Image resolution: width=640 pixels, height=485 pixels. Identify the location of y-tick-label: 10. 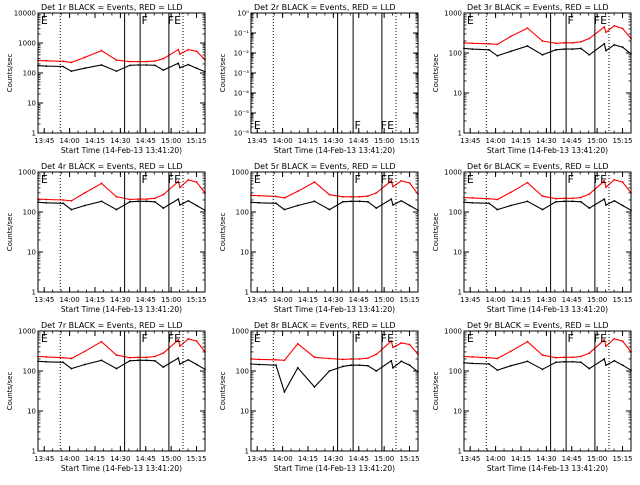
(457, 253).